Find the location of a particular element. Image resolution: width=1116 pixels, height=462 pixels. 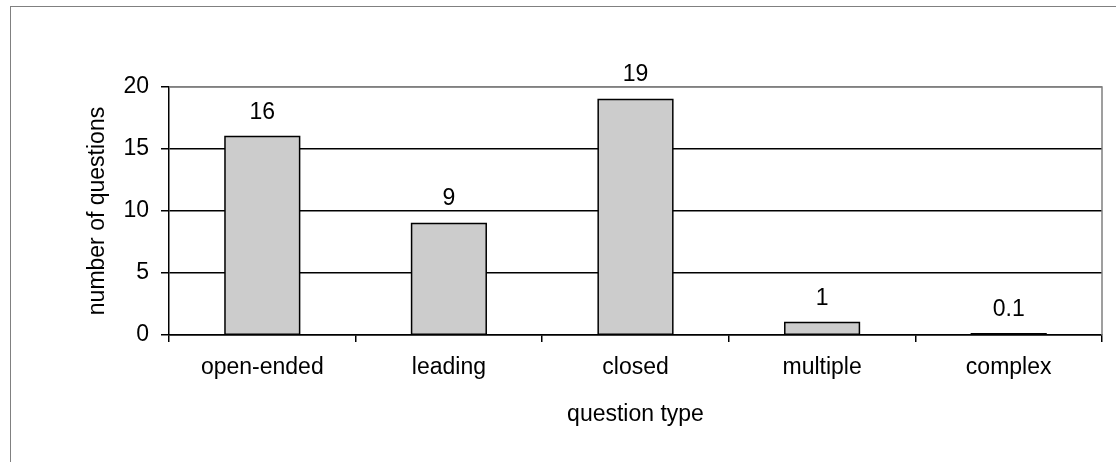

y-tick-label: 15 is located at coordinates (136, 147).